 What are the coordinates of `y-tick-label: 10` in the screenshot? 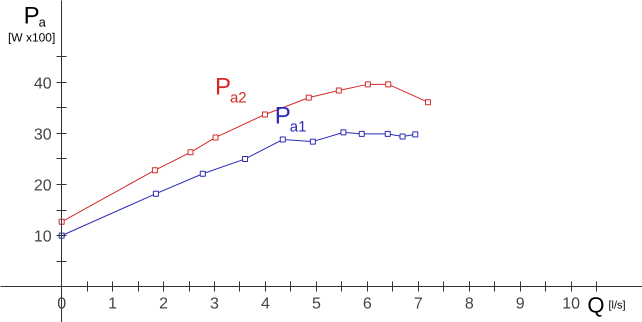 It's located at (43, 237).